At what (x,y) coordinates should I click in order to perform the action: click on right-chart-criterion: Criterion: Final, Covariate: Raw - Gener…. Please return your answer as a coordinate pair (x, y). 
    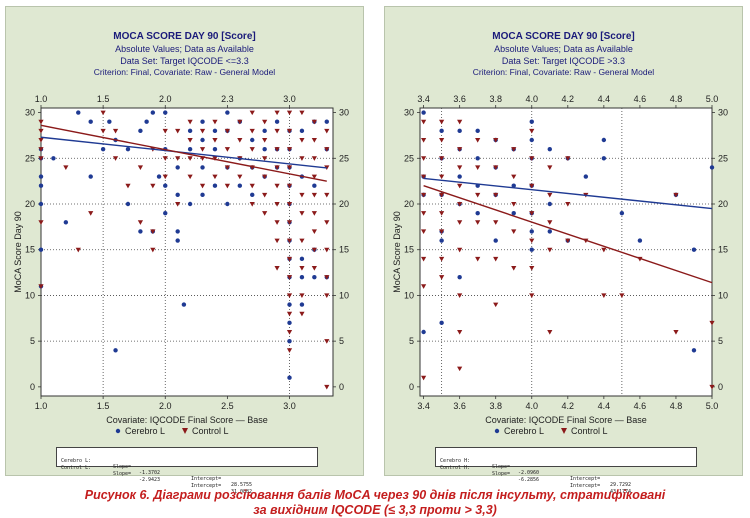
    Looking at the image, I should click on (563, 72).